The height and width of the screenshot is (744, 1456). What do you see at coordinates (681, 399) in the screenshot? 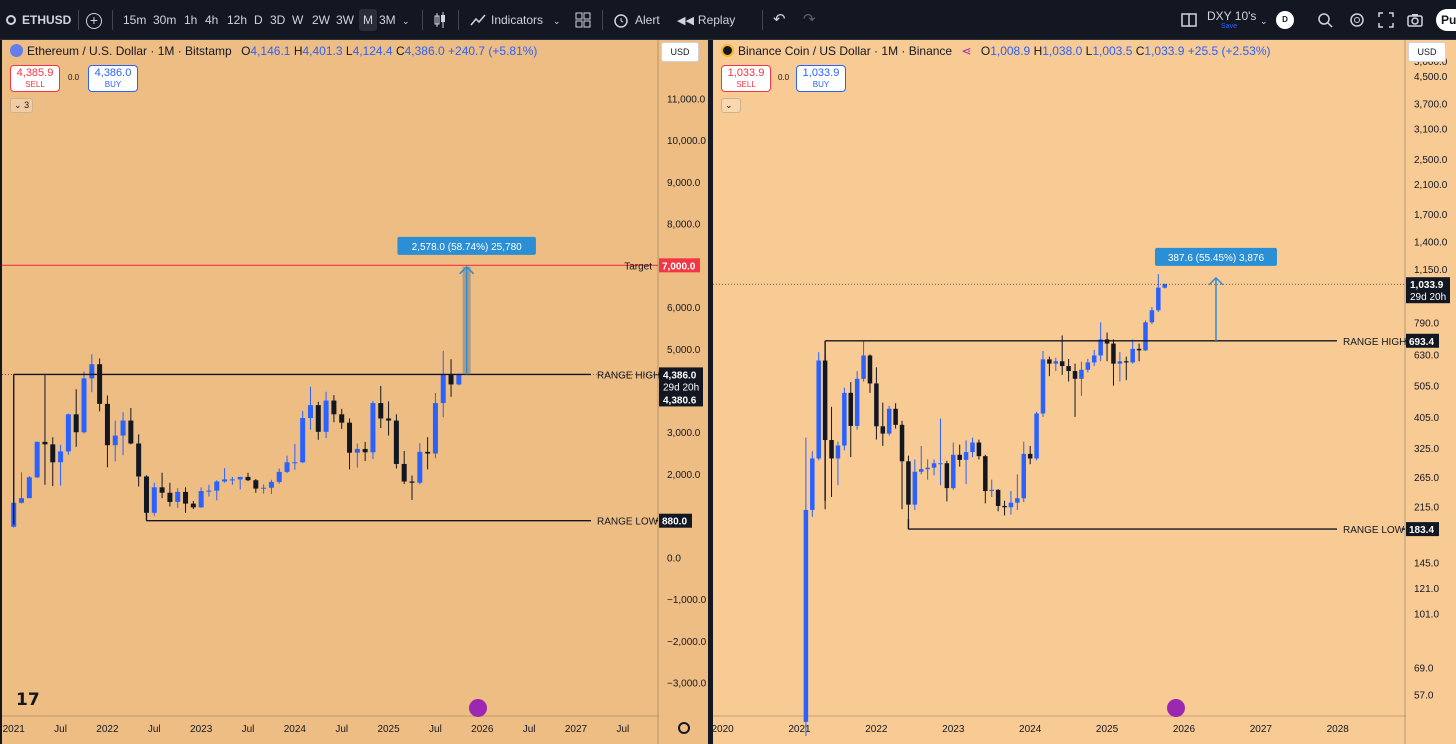
I see `second-price-tag` at bounding box center [681, 399].